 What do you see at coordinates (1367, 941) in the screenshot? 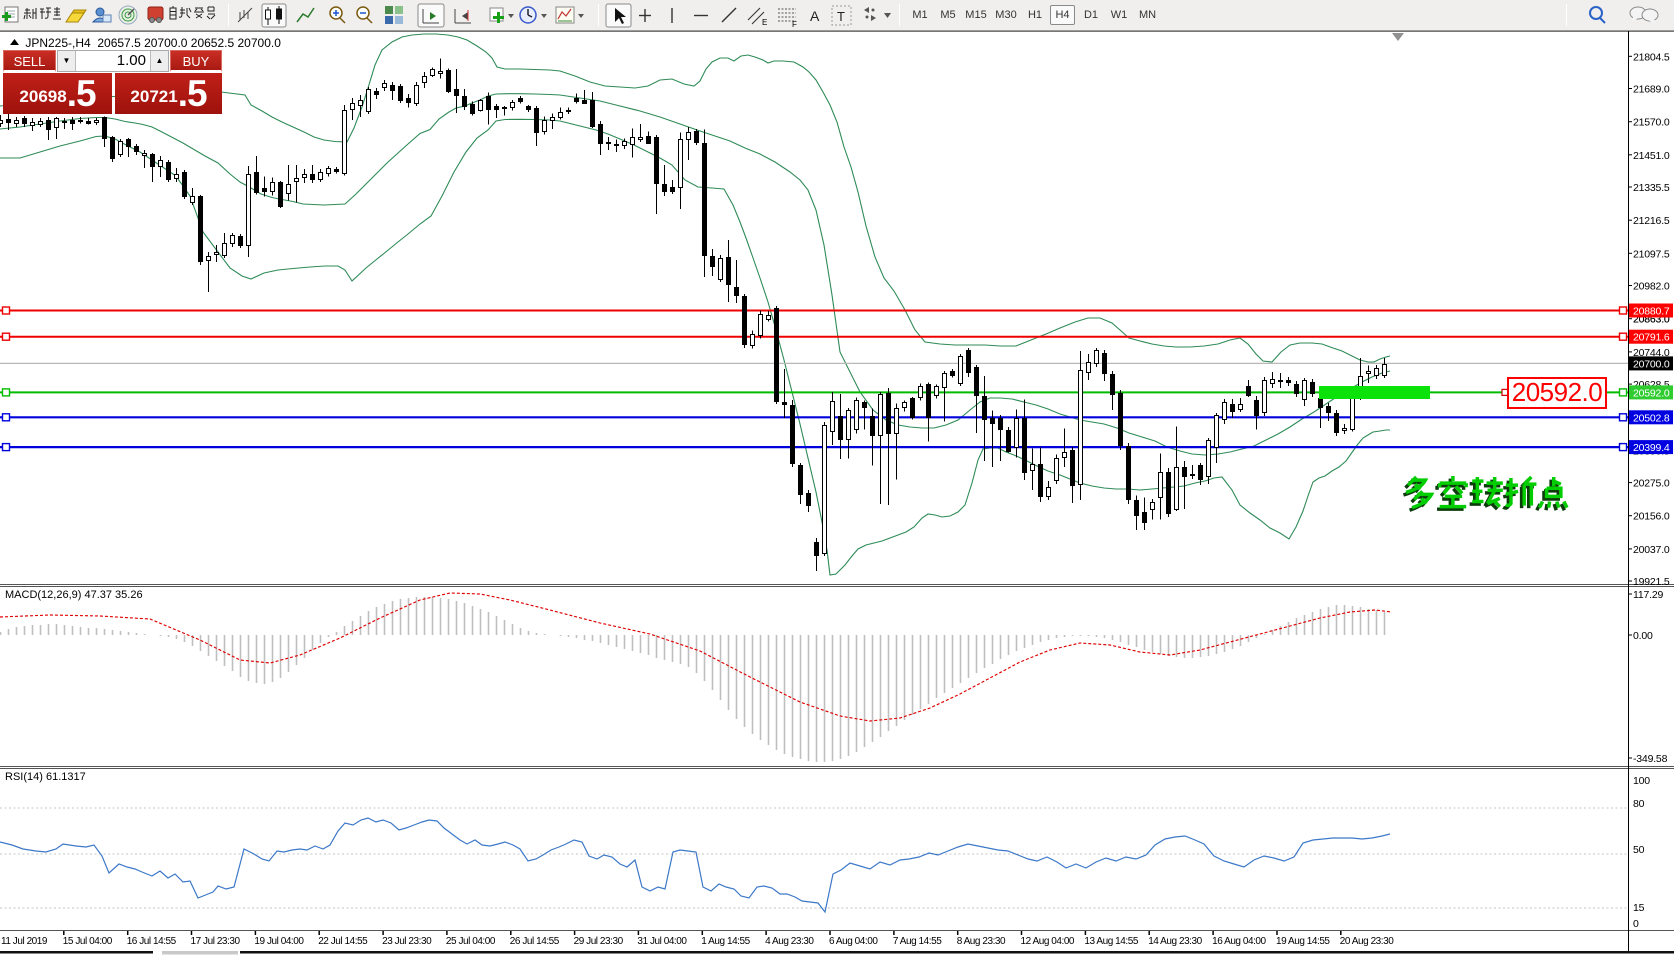
I see `svg-text: 20 Aug 23:30` at bounding box center [1367, 941].